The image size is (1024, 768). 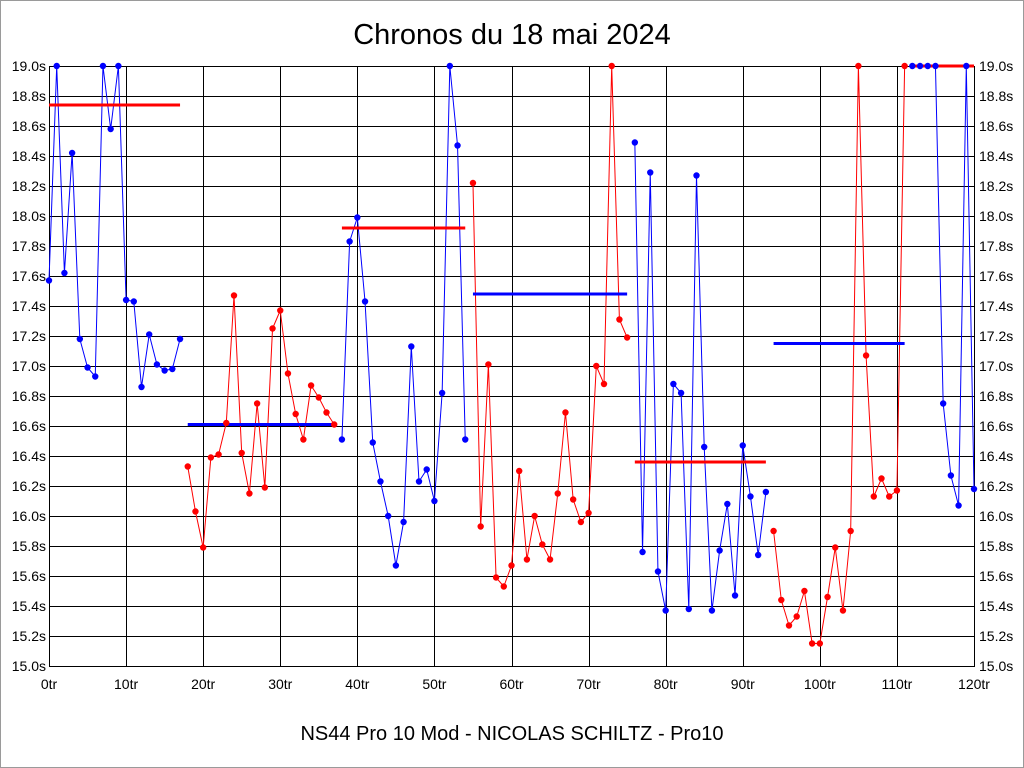 What do you see at coordinates (996, 126) in the screenshot?
I see `y-tick-label-right: 18.6s` at bounding box center [996, 126].